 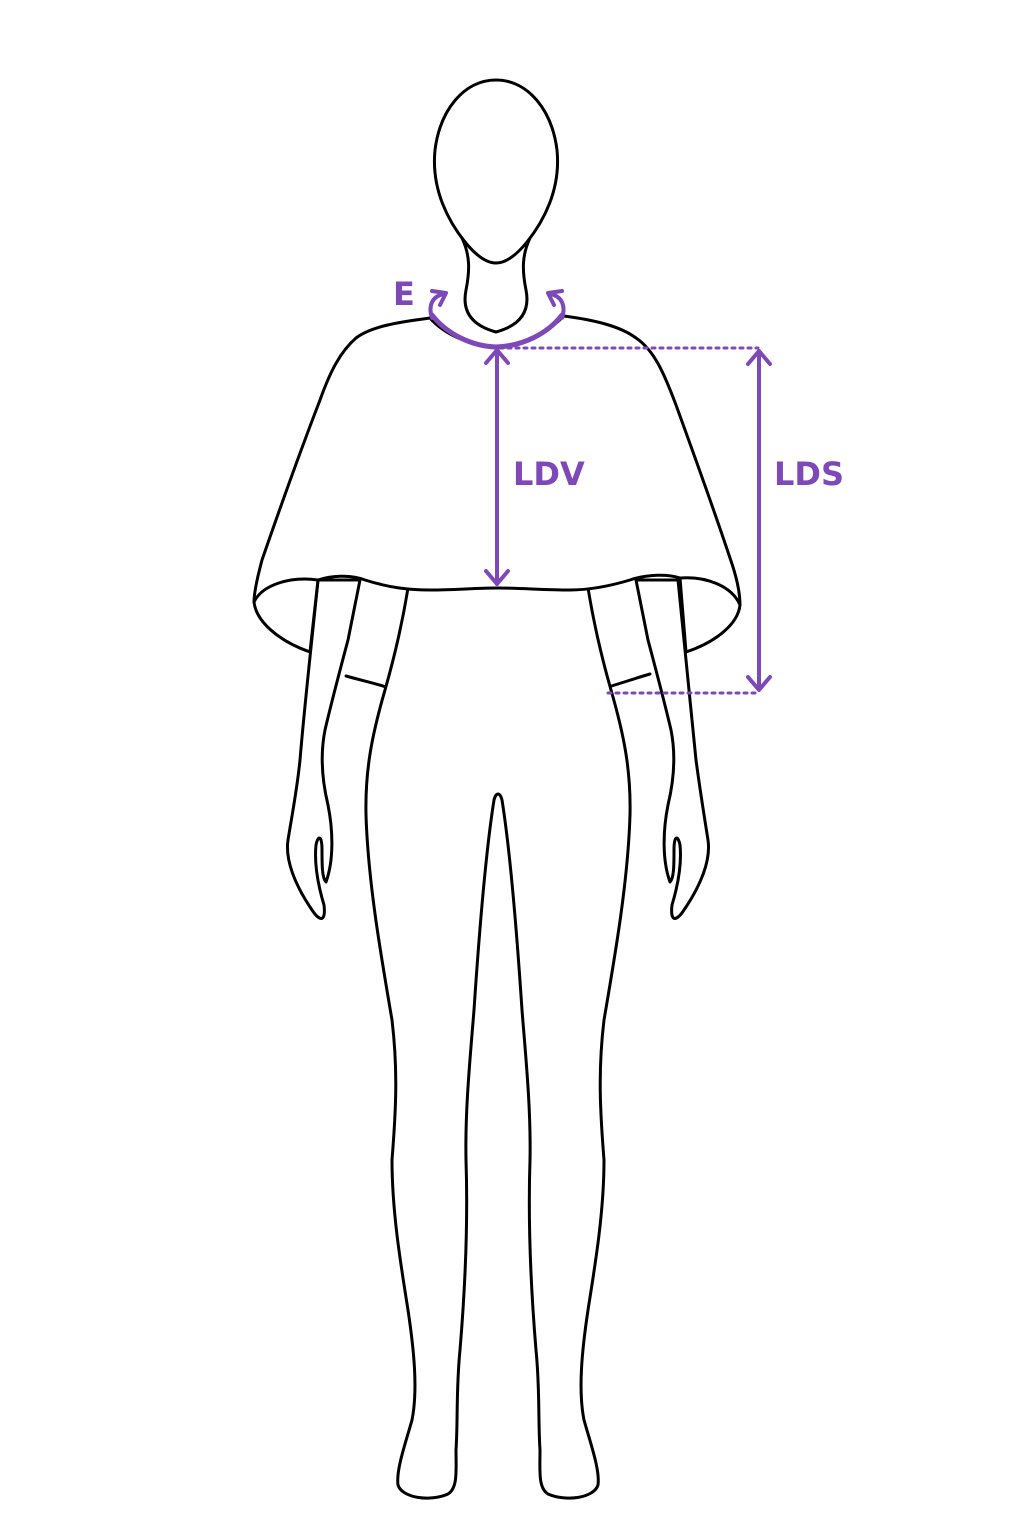 I want to click on neckline-label: E, so click(x=404, y=294).